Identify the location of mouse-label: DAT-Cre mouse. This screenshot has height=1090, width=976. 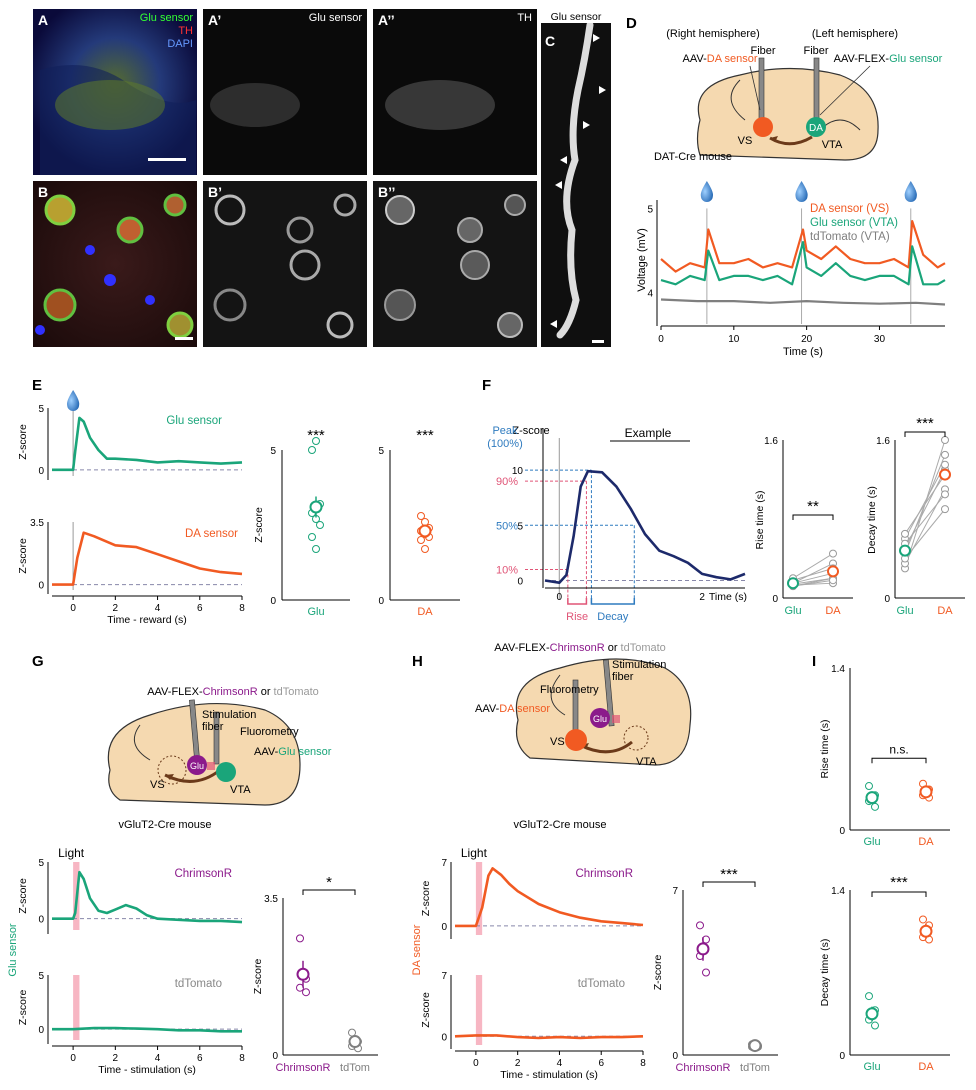
(693, 157).